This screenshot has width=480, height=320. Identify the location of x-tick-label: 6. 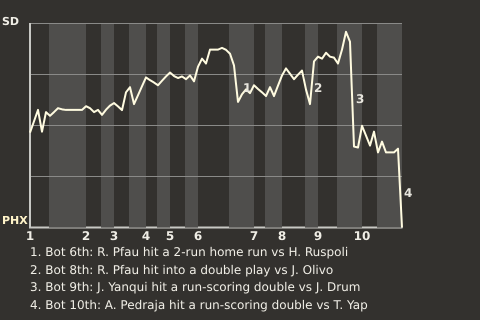
(198, 235).